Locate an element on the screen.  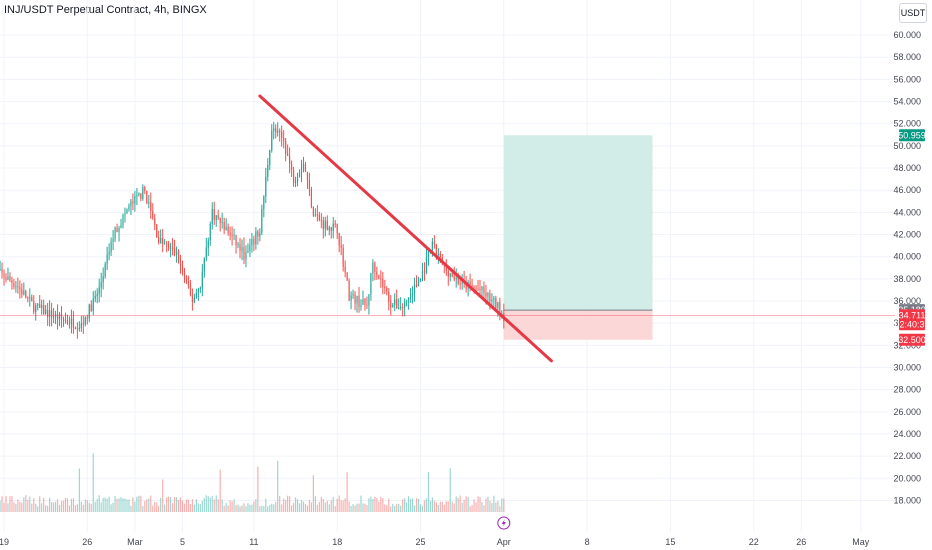
y-tick-label: 18.000 is located at coordinates (907, 500).